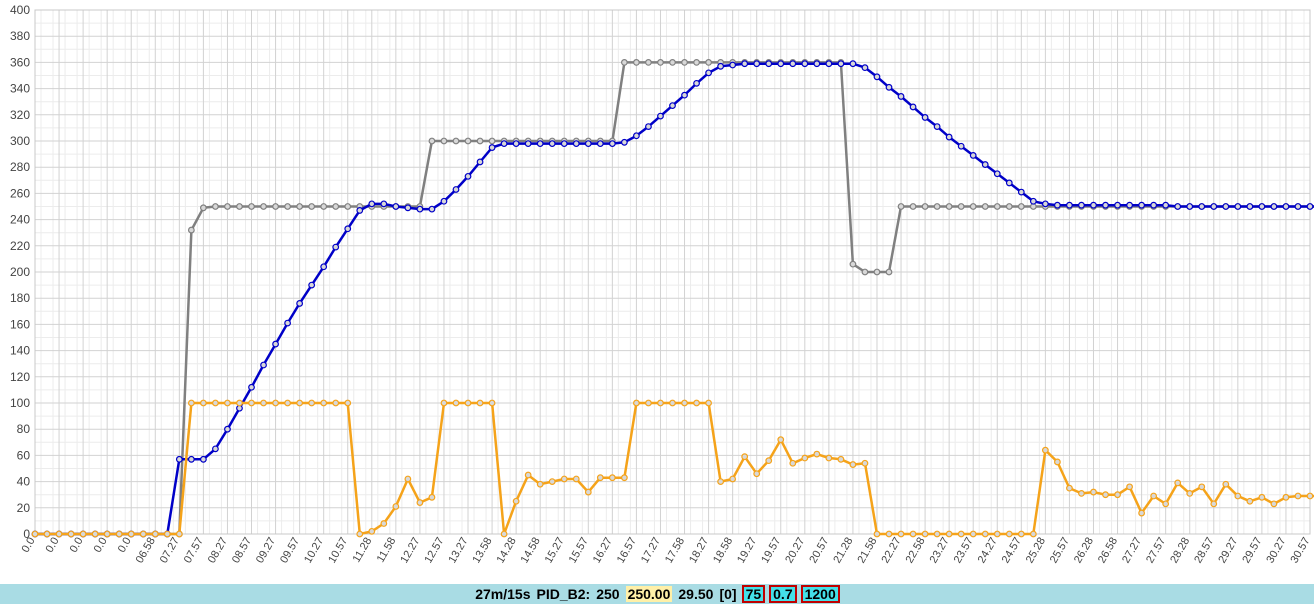  I want to click on param-i-field: 0.7, so click(783, 594).